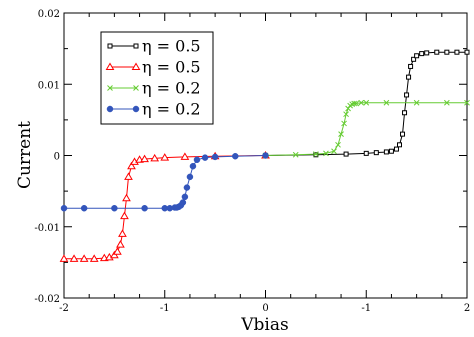 The width and height of the screenshot is (474, 337). Describe the element at coordinates (467, 308) in the screenshot. I see `x-tick-label: 2` at that location.